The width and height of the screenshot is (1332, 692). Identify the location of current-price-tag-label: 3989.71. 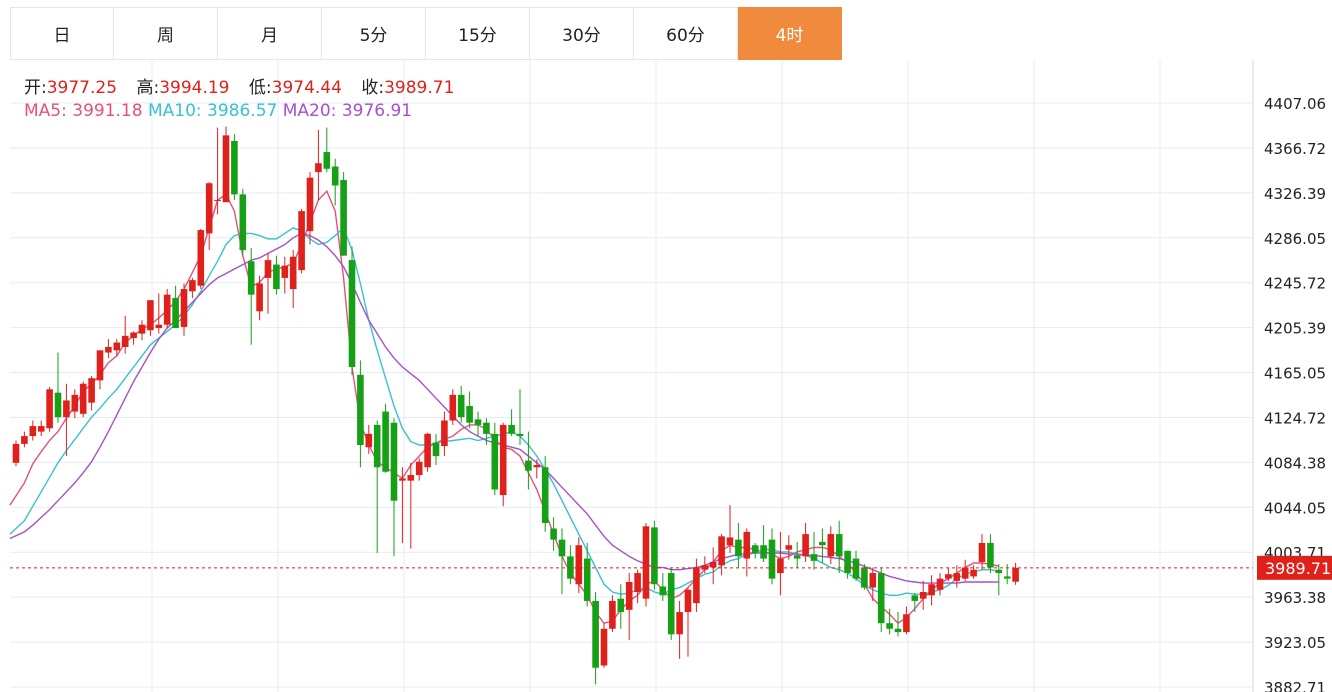
(1298, 568).